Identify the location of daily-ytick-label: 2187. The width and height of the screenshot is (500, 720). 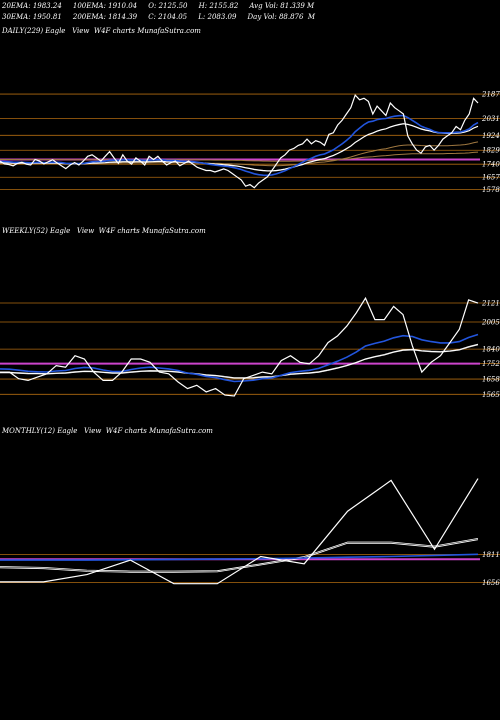
(490, 95).